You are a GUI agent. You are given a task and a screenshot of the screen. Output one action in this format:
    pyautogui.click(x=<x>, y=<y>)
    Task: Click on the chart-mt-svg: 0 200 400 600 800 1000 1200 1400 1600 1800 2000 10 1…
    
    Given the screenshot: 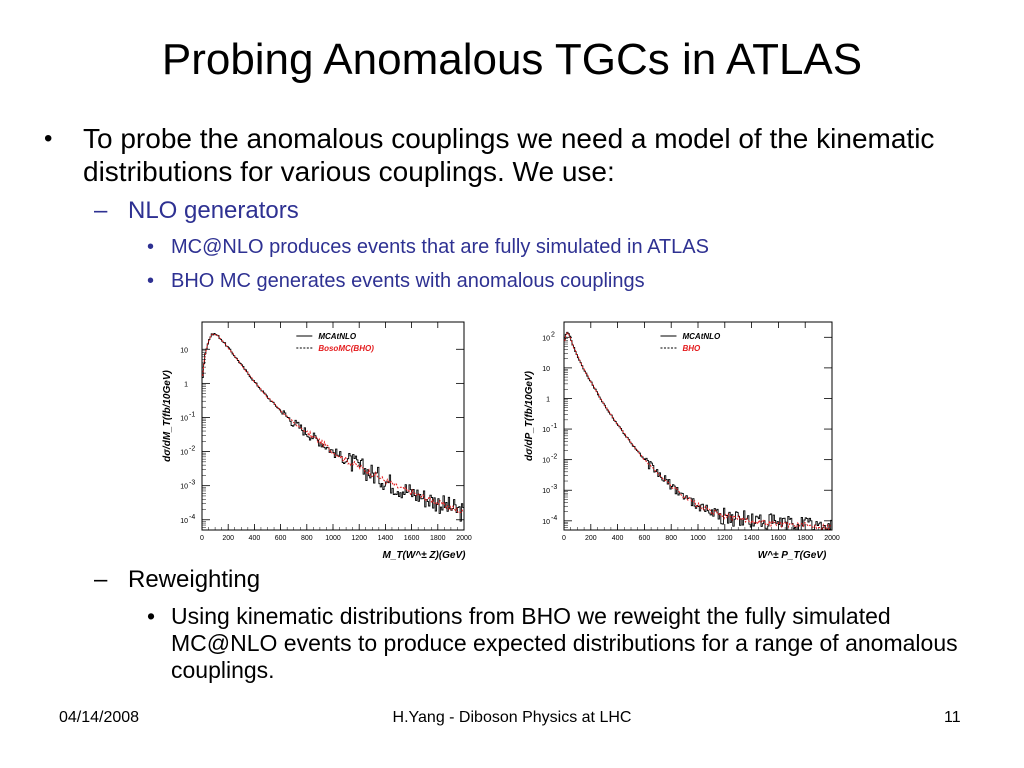 What is the action you would take?
    pyautogui.click(x=317, y=441)
    